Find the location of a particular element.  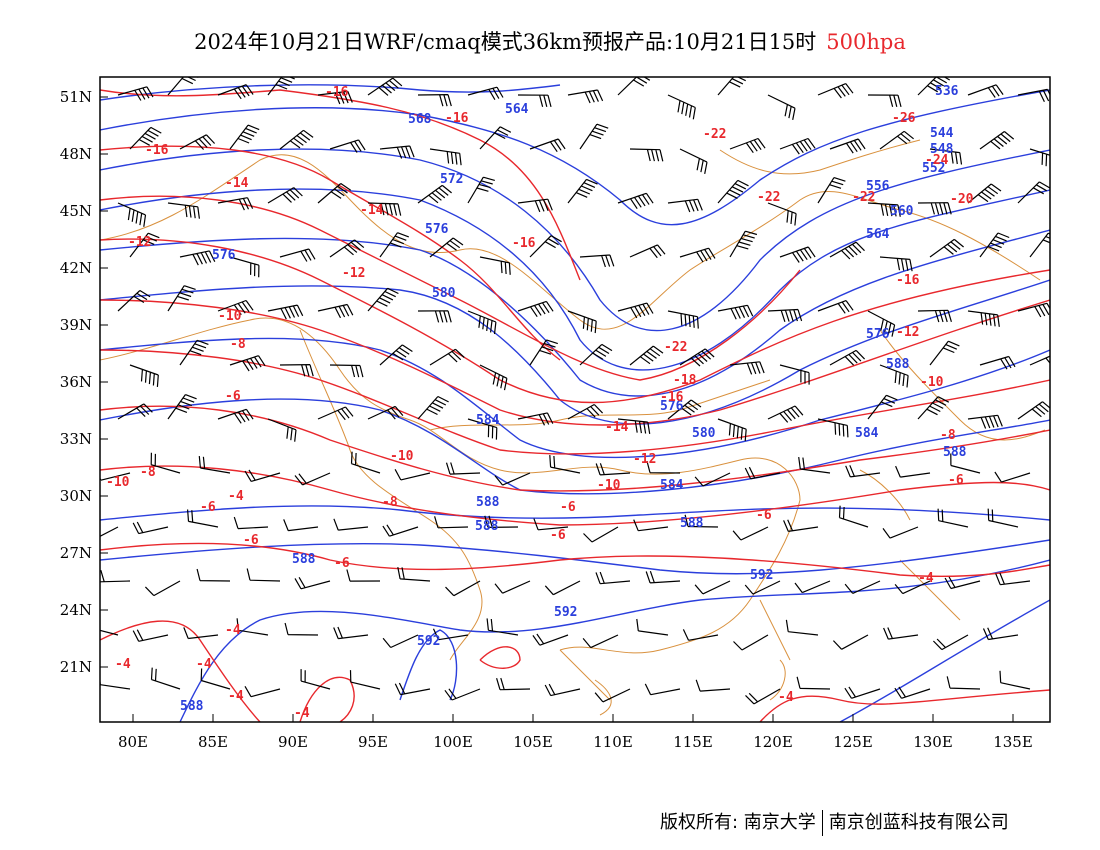

height-label: 568 is located at coordinates (420, 119).